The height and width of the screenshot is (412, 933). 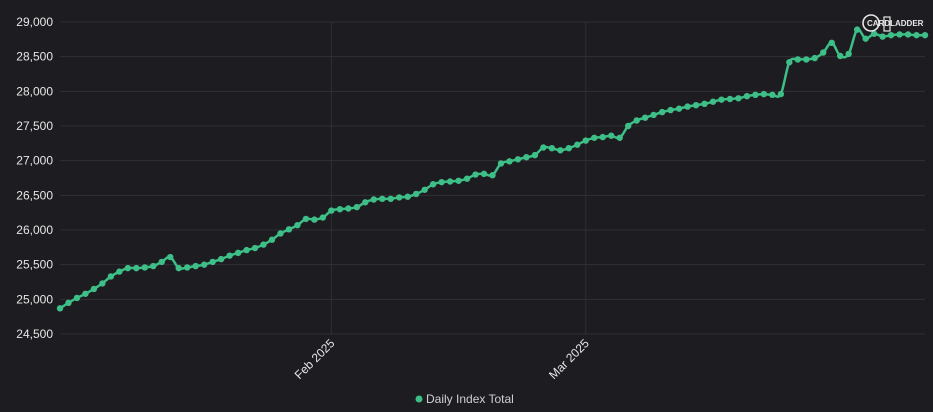 What do you see at coordinates (470, 399) in the screenshot?
I see `legend-label: Daily Index Total` at bounding box center [470, 399].